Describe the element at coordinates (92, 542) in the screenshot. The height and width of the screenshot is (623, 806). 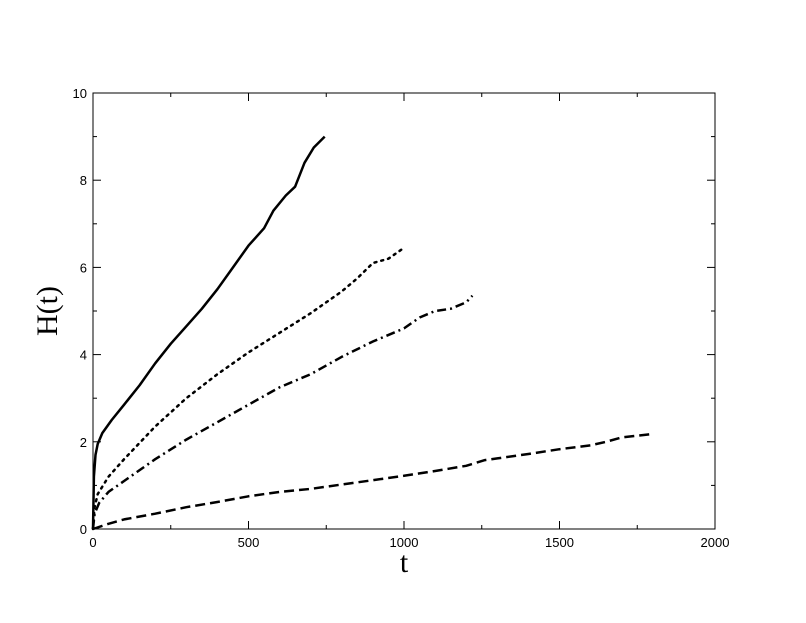
I see `x-tick-label: 0` at that location.